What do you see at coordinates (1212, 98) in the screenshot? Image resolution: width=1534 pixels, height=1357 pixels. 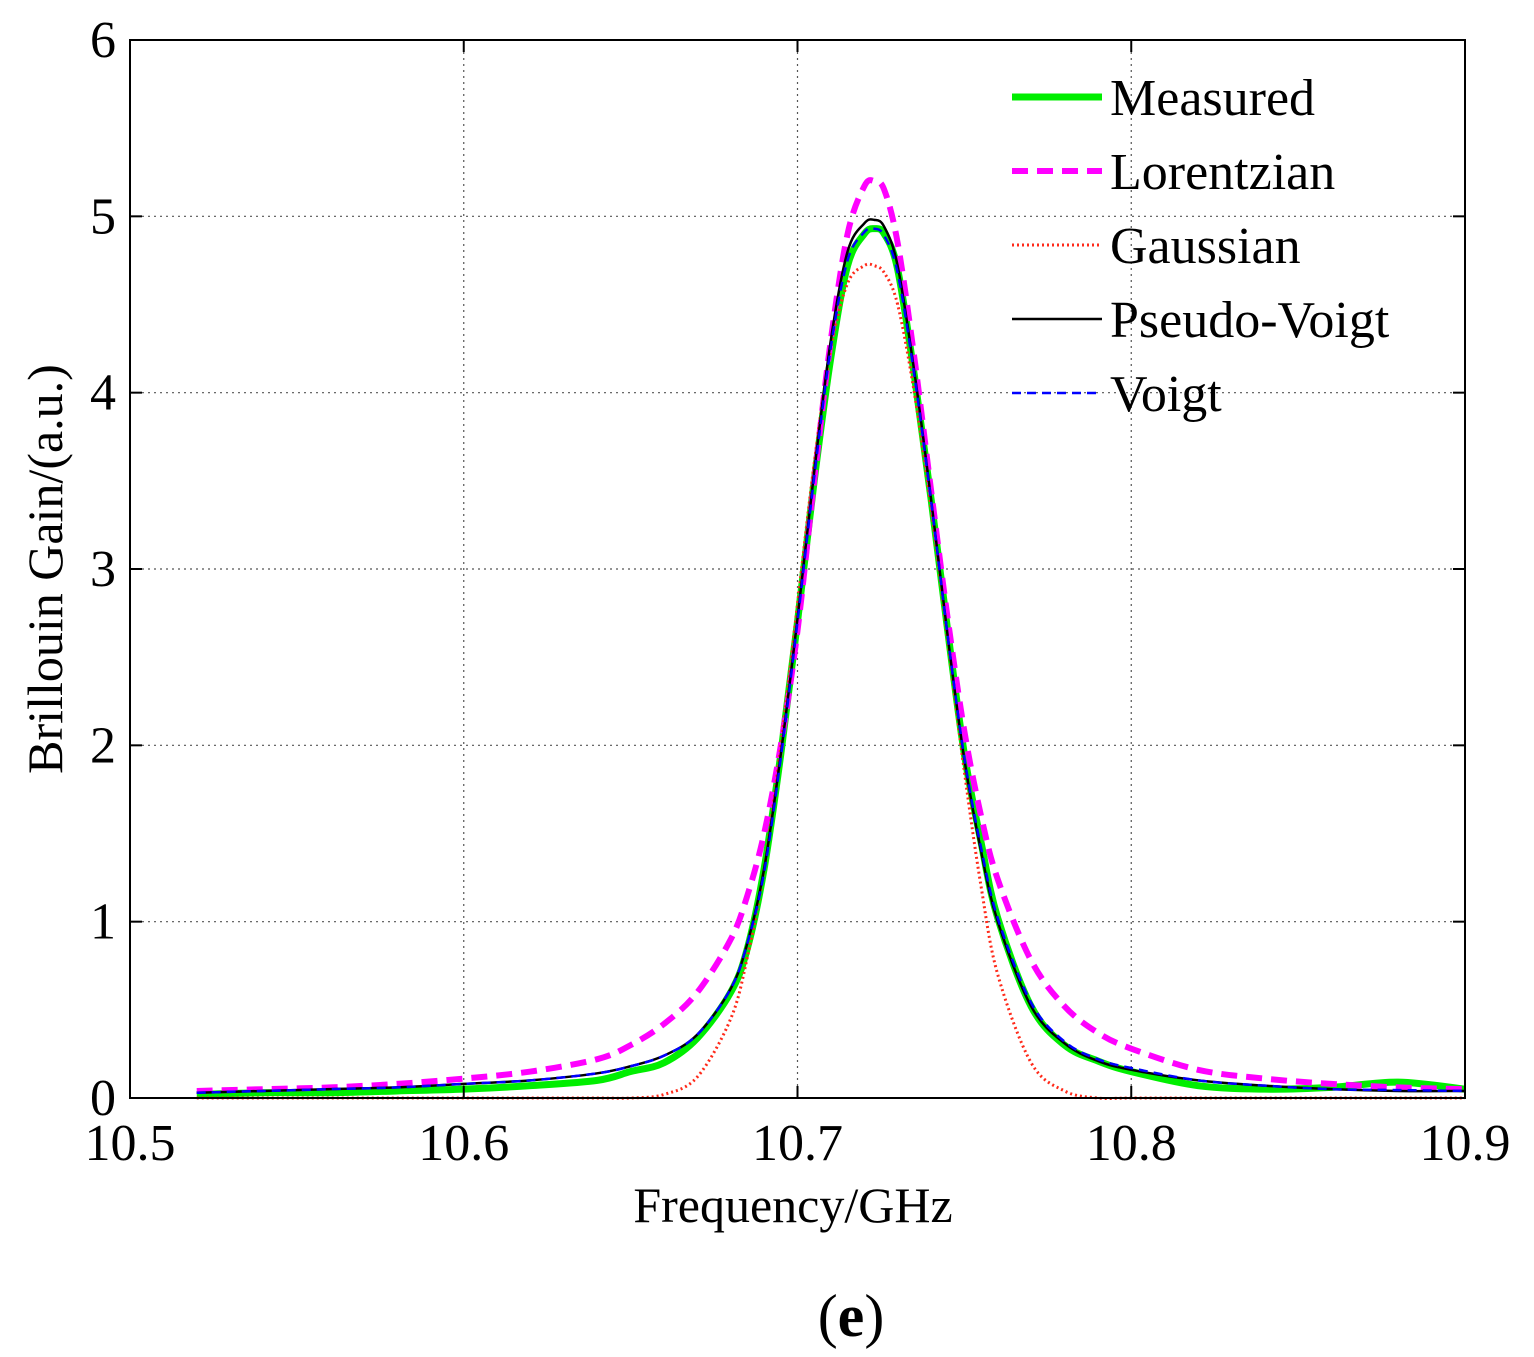 I see `legend-label-measured: Measured` at bounding box center [1212, 98].